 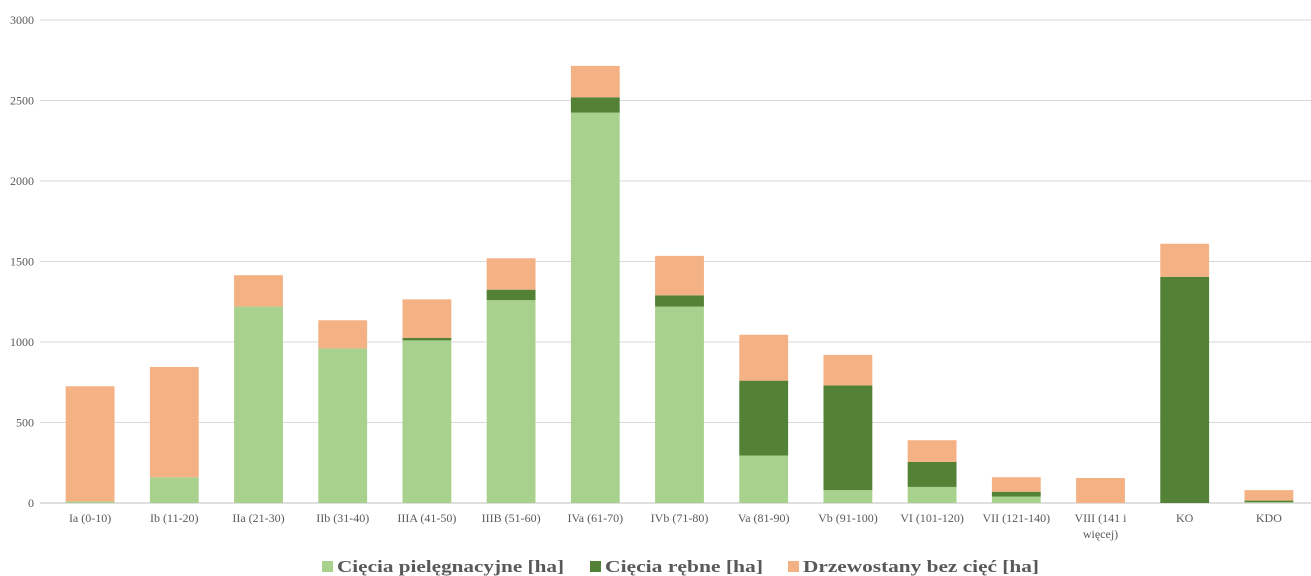 I want to click on y-tick-label: 1000, so click(x=22, y=342).